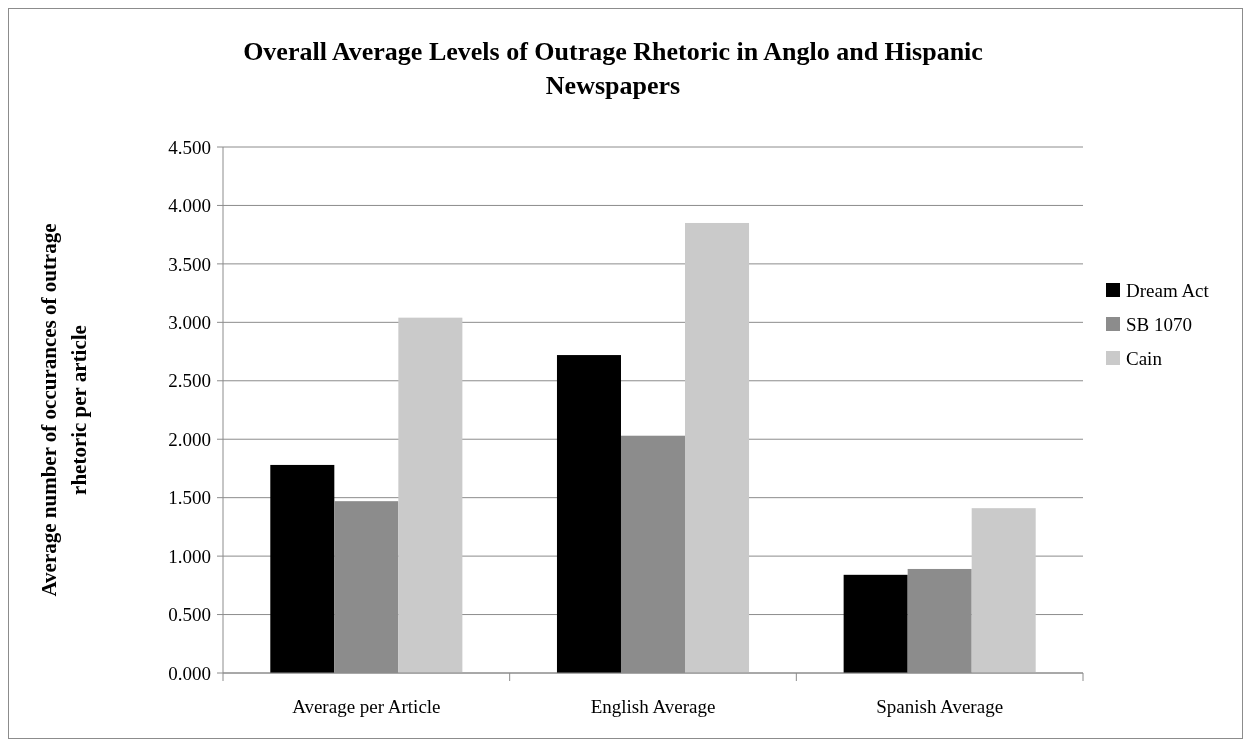 The height and width of the screenshot is (747, 1251). I want to click on y-tick-label: 2.500, so click(189, 381).